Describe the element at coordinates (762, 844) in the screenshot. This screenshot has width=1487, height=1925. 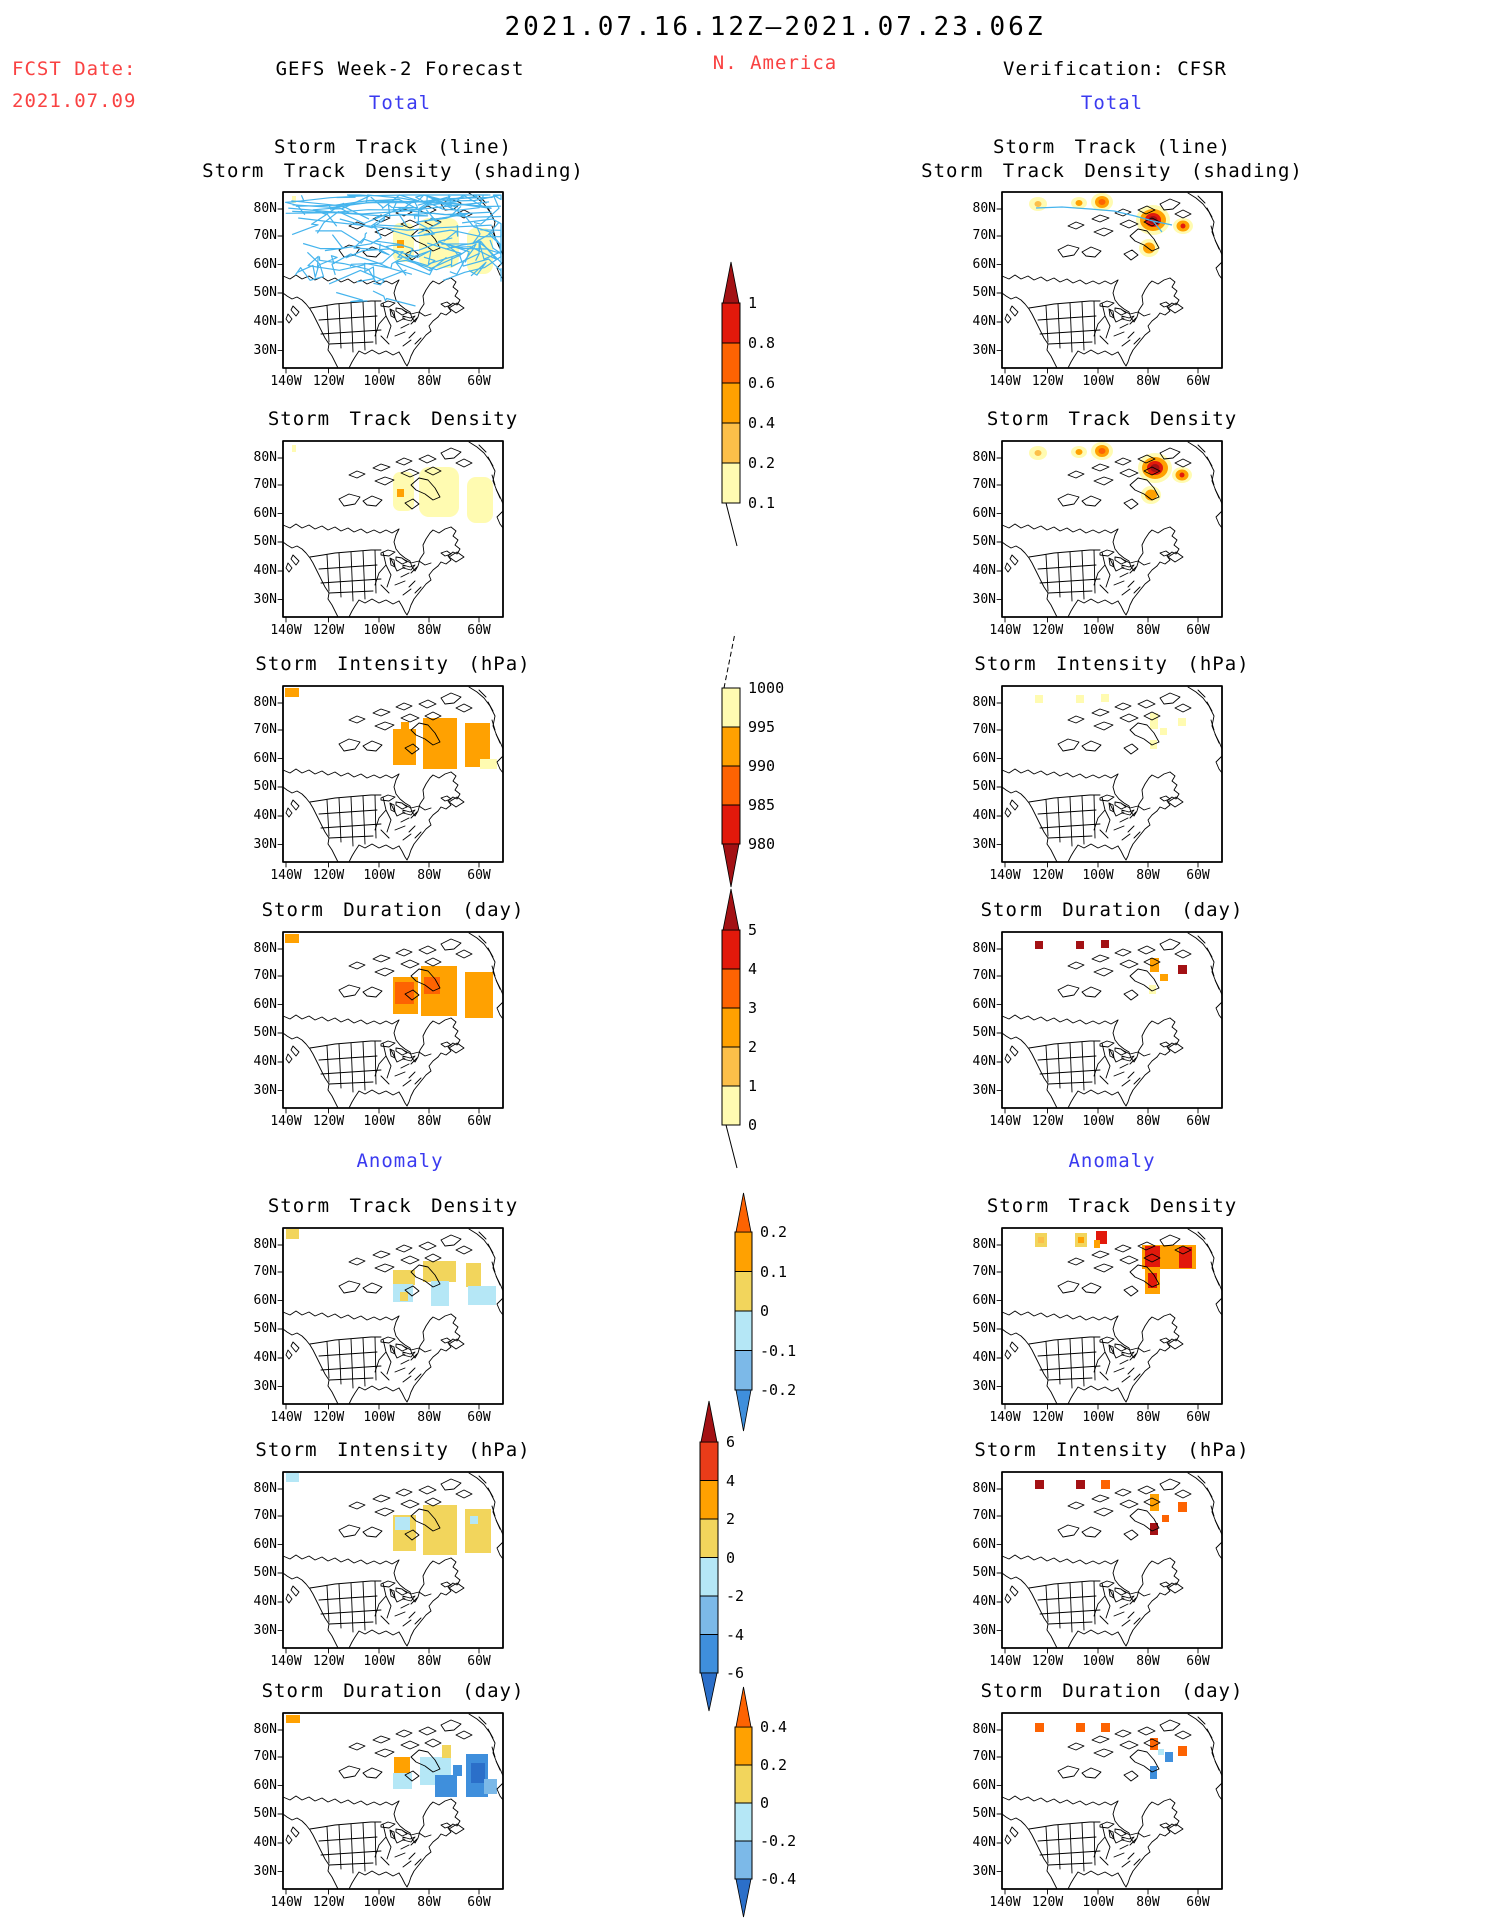
I see `colorbar-tick-label: 980` at that location.